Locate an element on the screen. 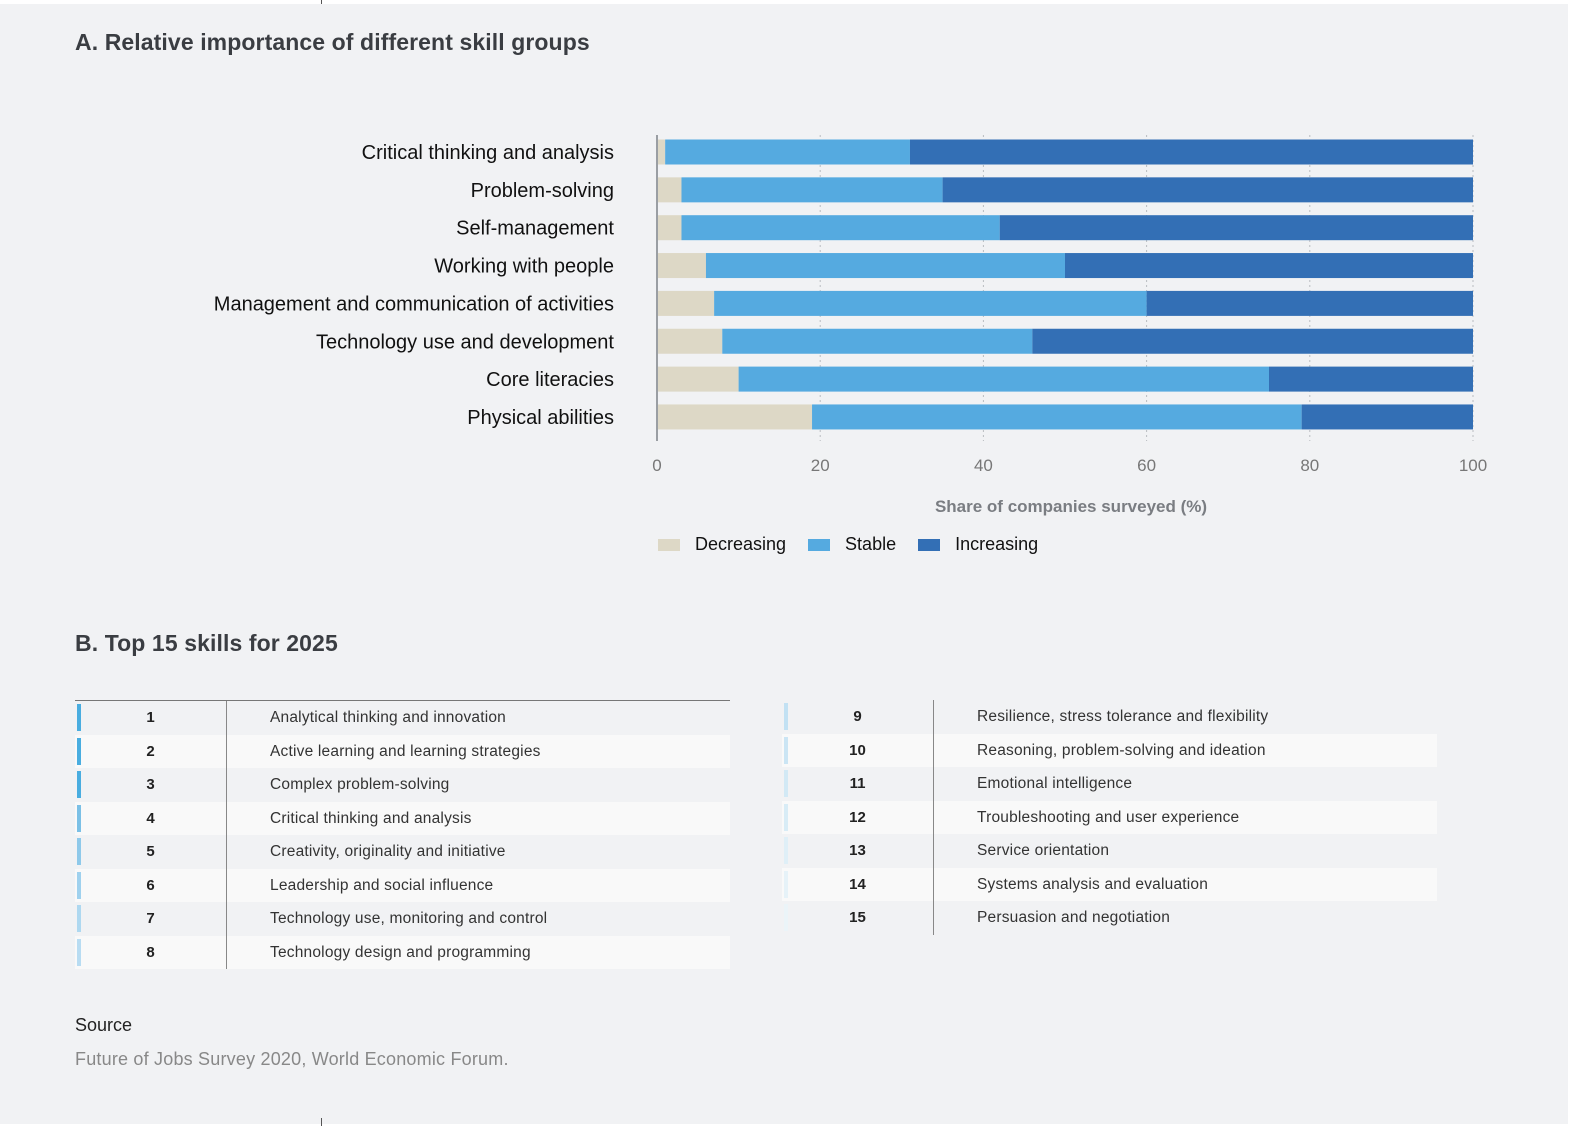 The height and width of the screenshot is (1146, 1590). x-tick-label-40: 40 is located at coordinates (983, 465).